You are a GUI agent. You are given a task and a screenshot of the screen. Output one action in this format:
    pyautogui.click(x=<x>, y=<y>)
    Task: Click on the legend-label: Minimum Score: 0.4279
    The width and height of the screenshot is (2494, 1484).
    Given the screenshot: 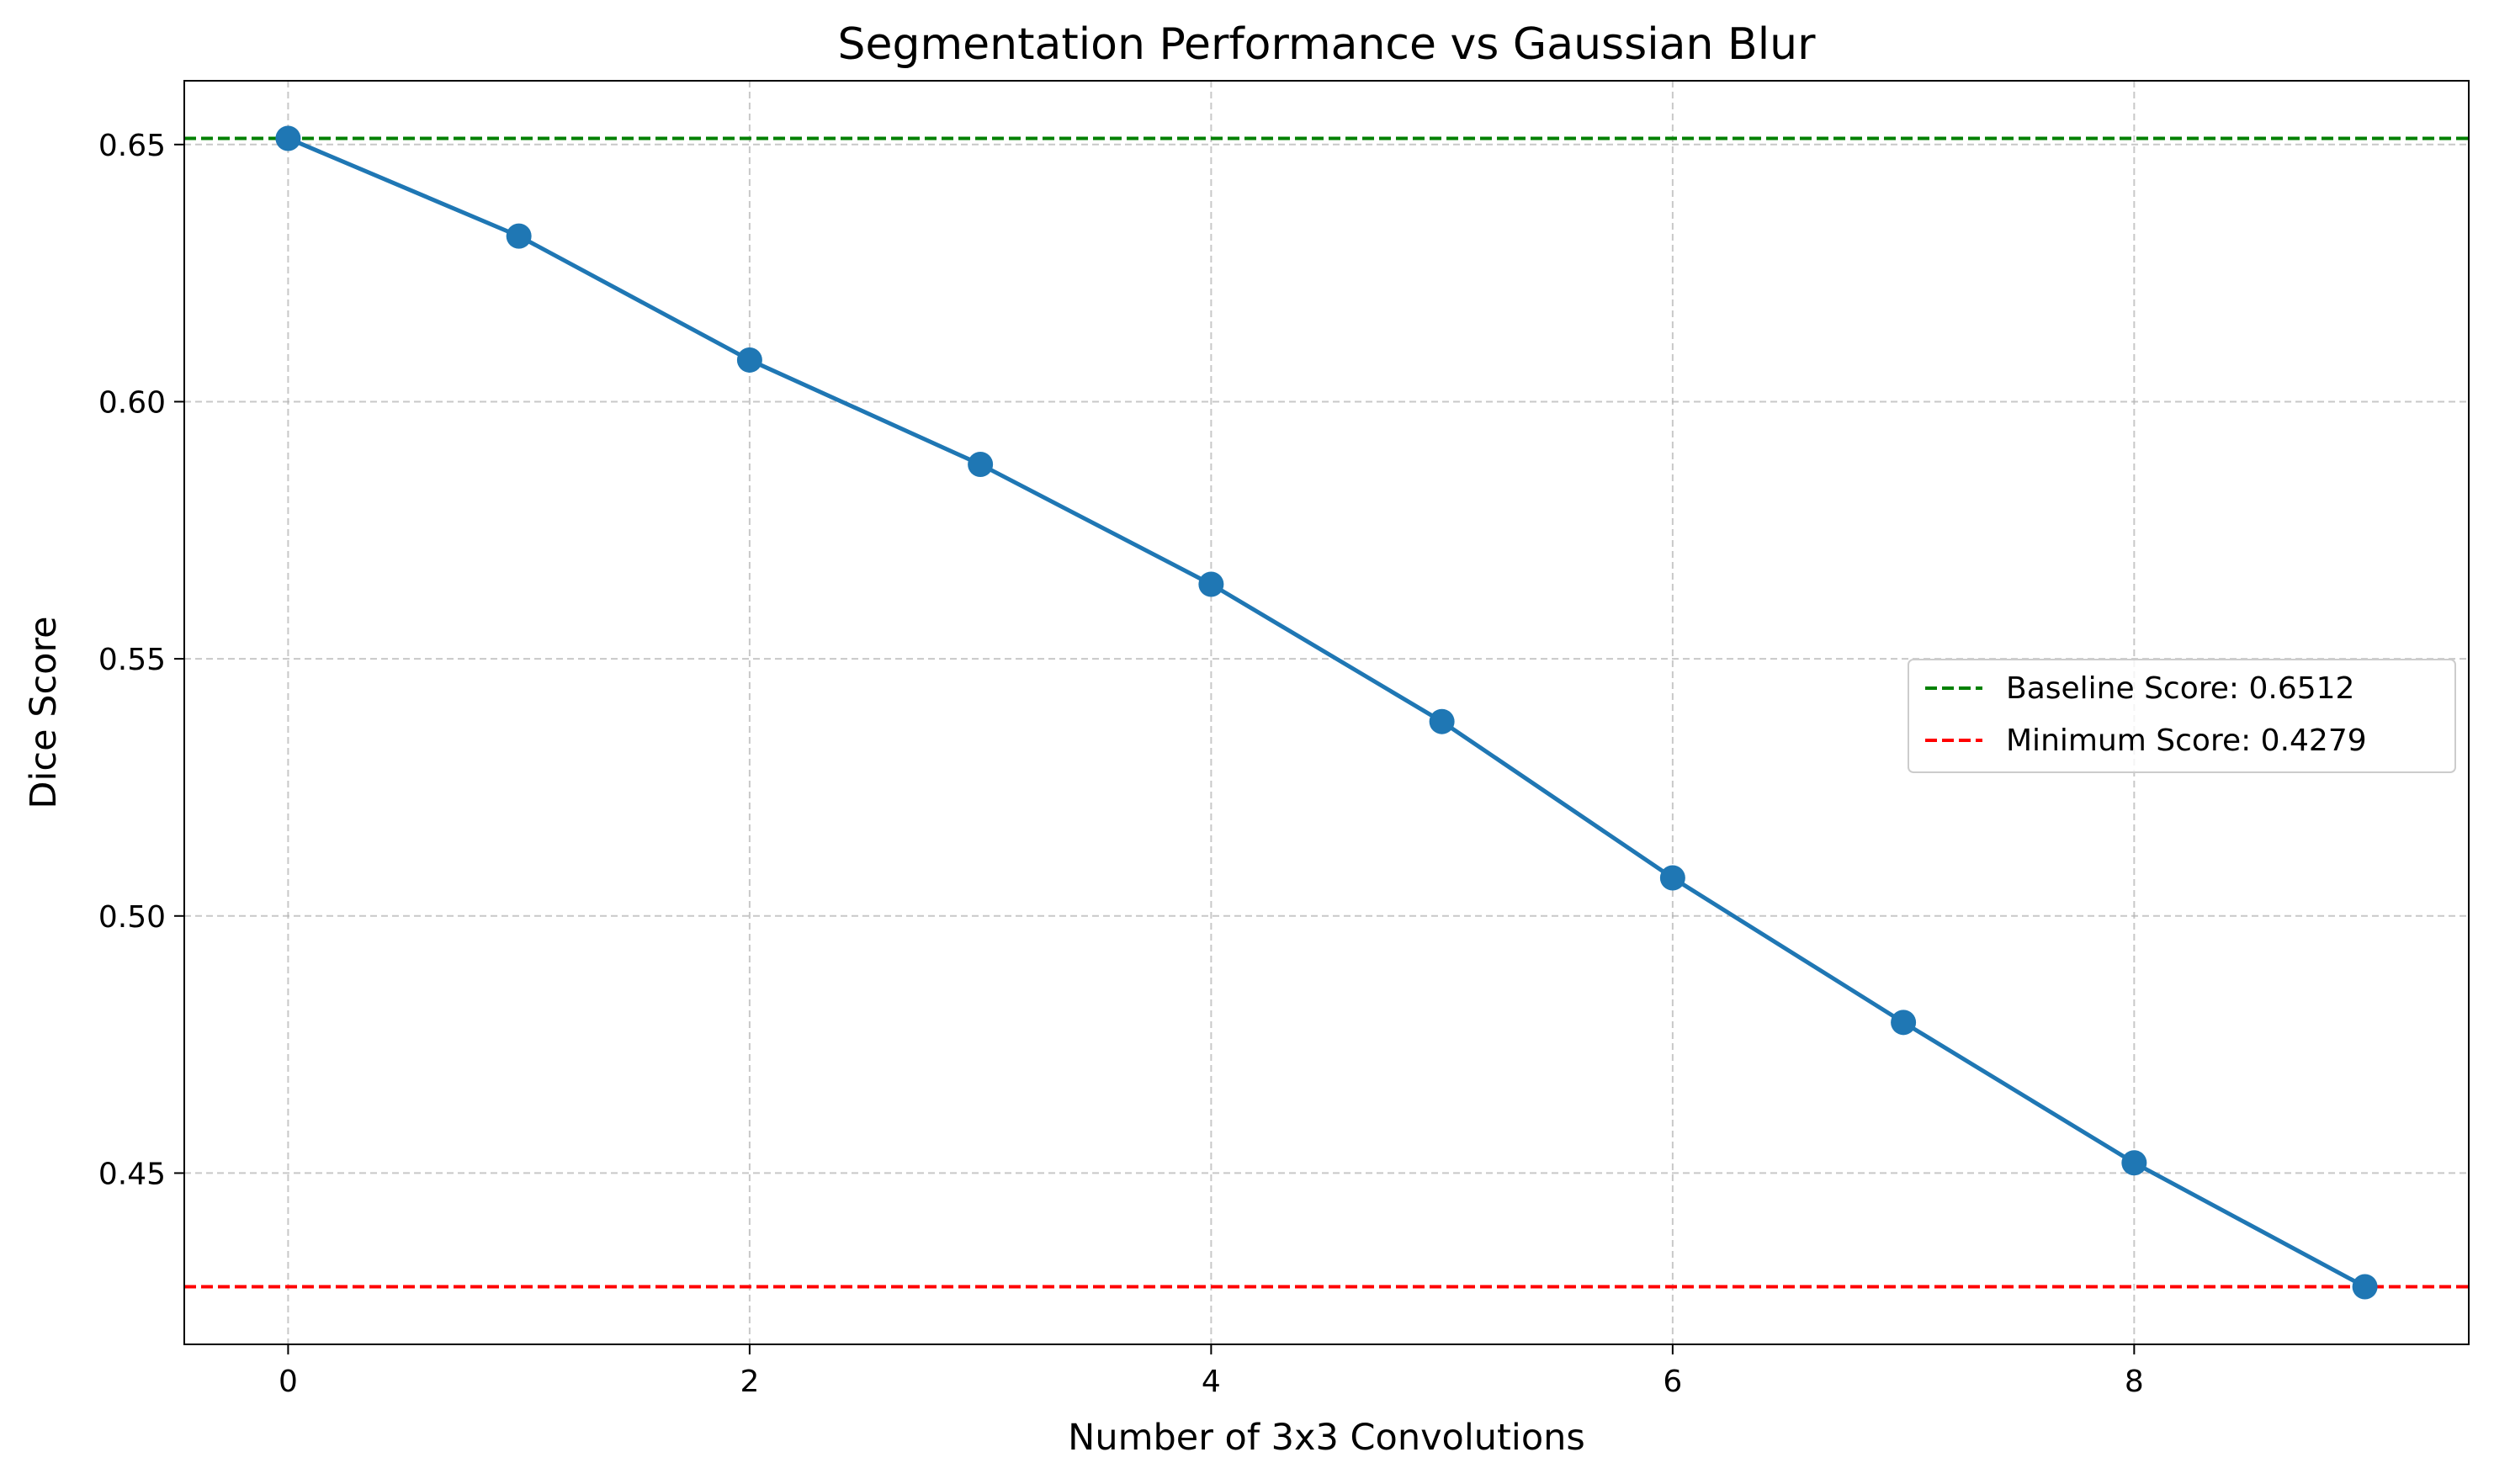 What is the action you would take?
    pyautogui.click(x=2186, y=740)
    